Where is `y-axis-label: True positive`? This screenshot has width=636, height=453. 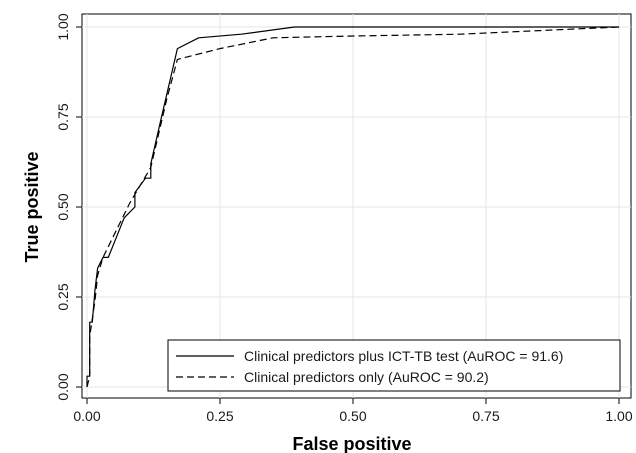
y-axis-label: True positive is located at coordinates (32, 206).